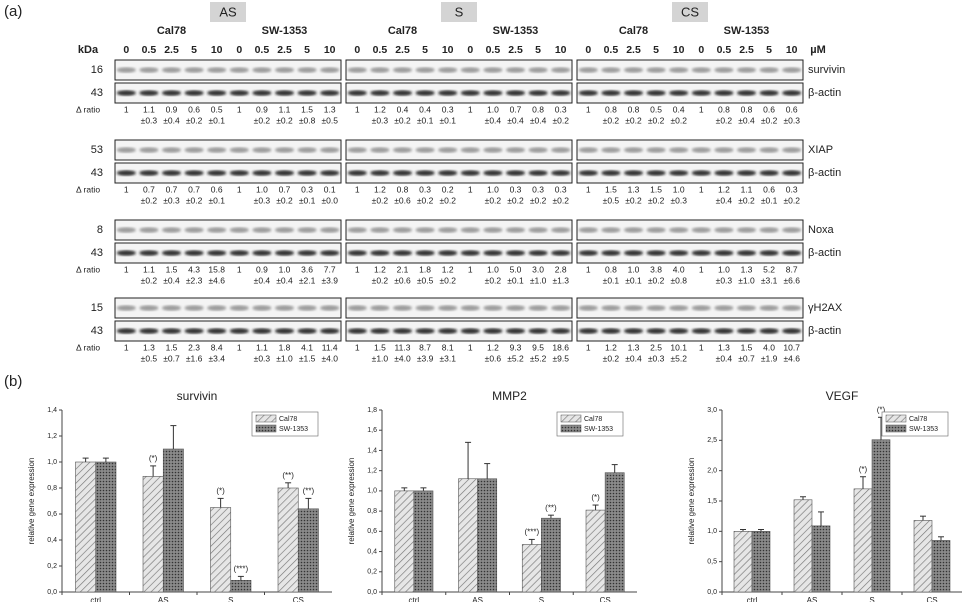 This screenshot has height=602, width=972. Describe the element at coordinates (329, 200) in the screenshot. I see `ratio-sd: ±0.0` at that location.